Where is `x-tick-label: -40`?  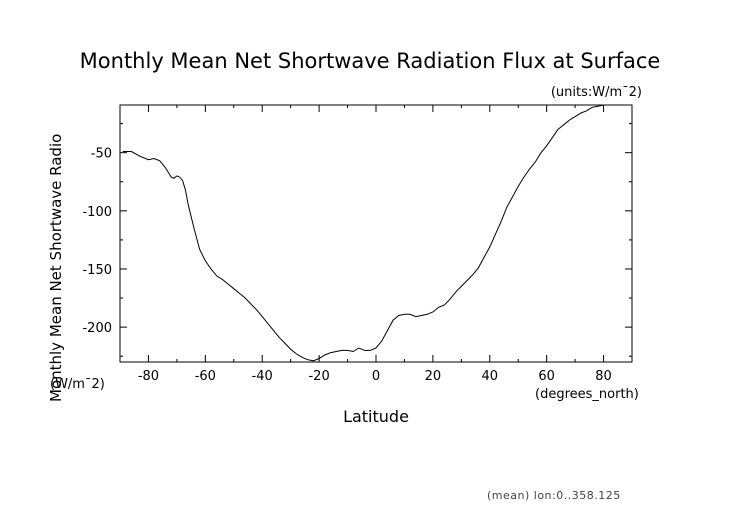
x-tick-label: -40 is located at coordinates (262, 376).